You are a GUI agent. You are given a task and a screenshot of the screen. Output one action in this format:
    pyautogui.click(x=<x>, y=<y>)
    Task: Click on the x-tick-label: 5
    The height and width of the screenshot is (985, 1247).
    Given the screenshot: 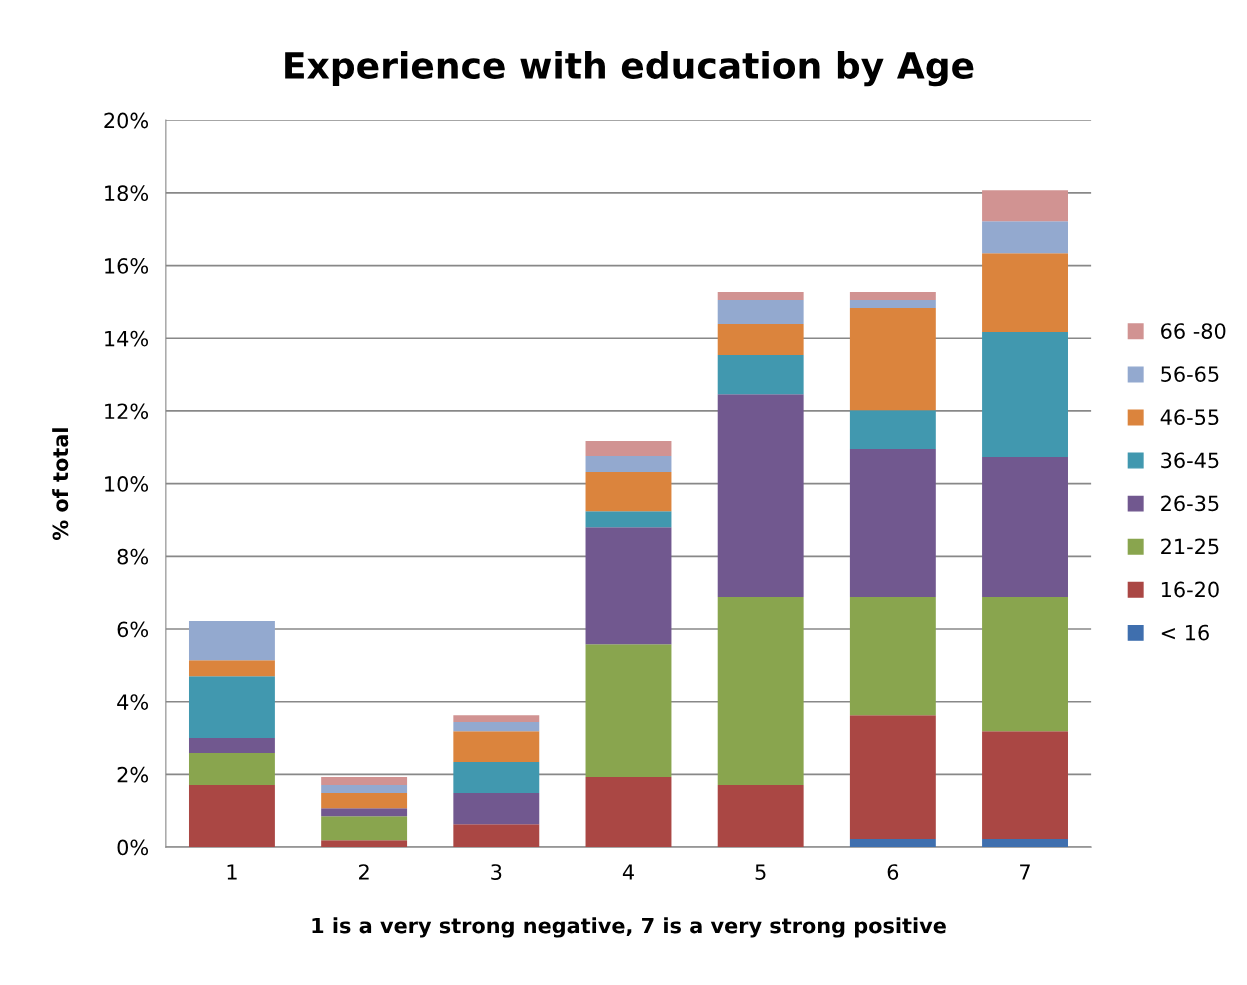 What is the action you would take?
    pyautogui.click(x=760, y=872)
    